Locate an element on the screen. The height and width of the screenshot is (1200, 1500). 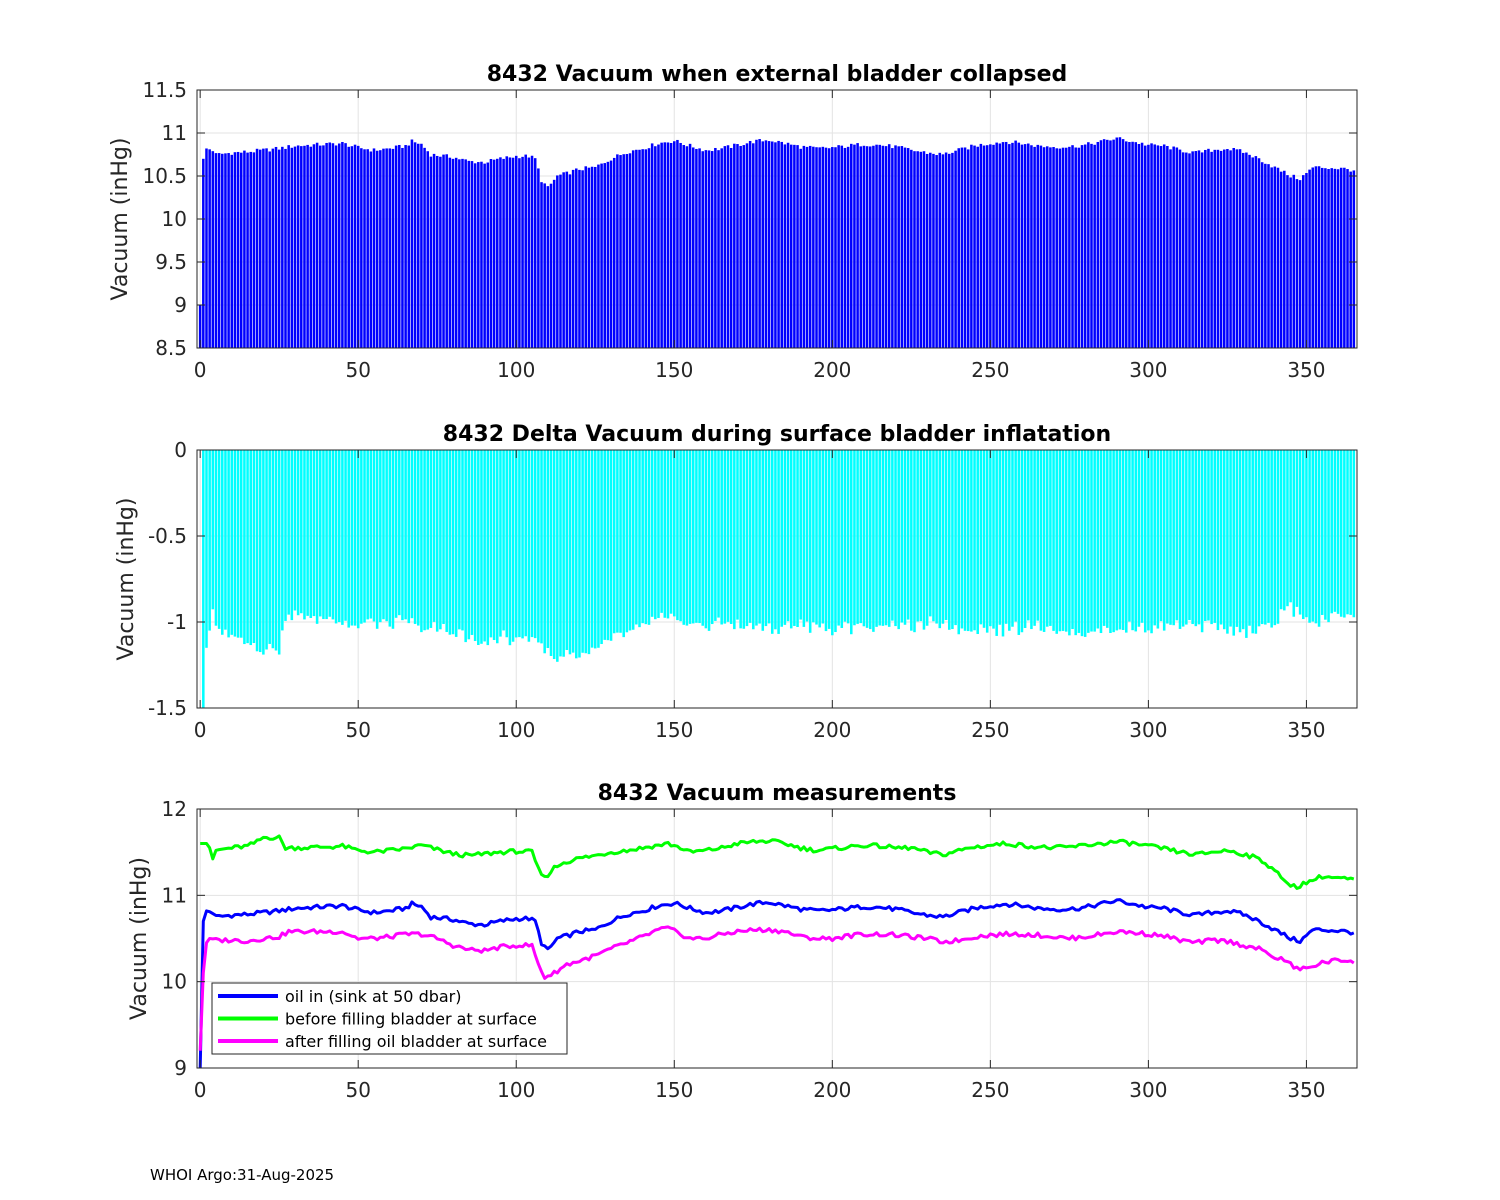
x-tick-label: 0 is located at coordinates (200, 1090).